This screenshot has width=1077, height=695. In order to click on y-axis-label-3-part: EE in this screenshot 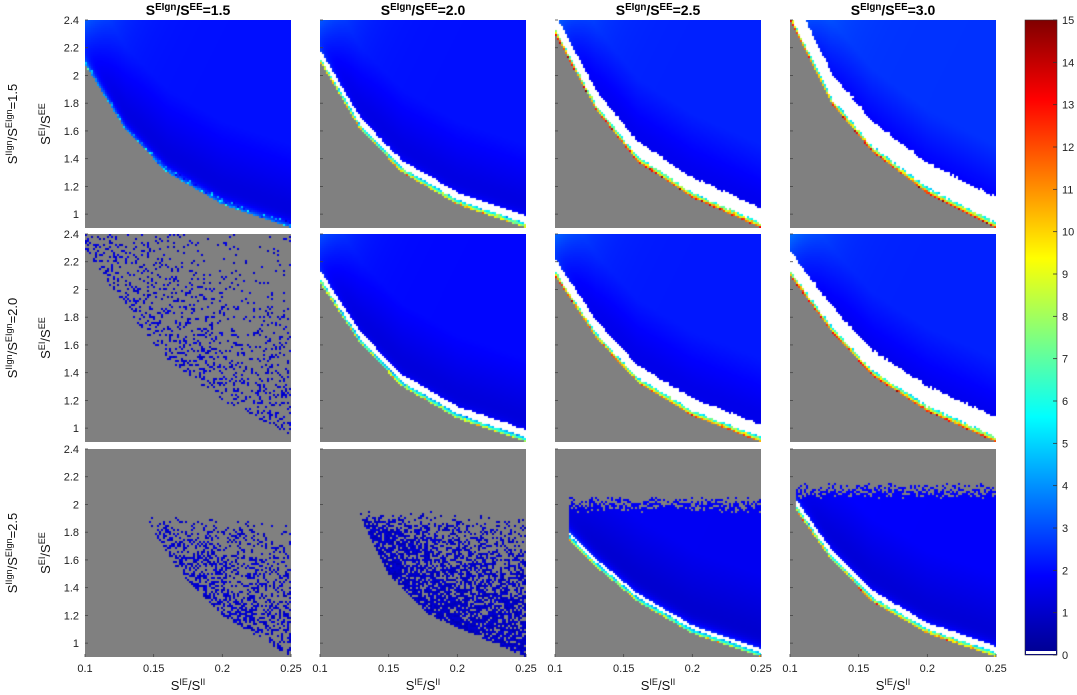, I will do `click(42, 538)`.